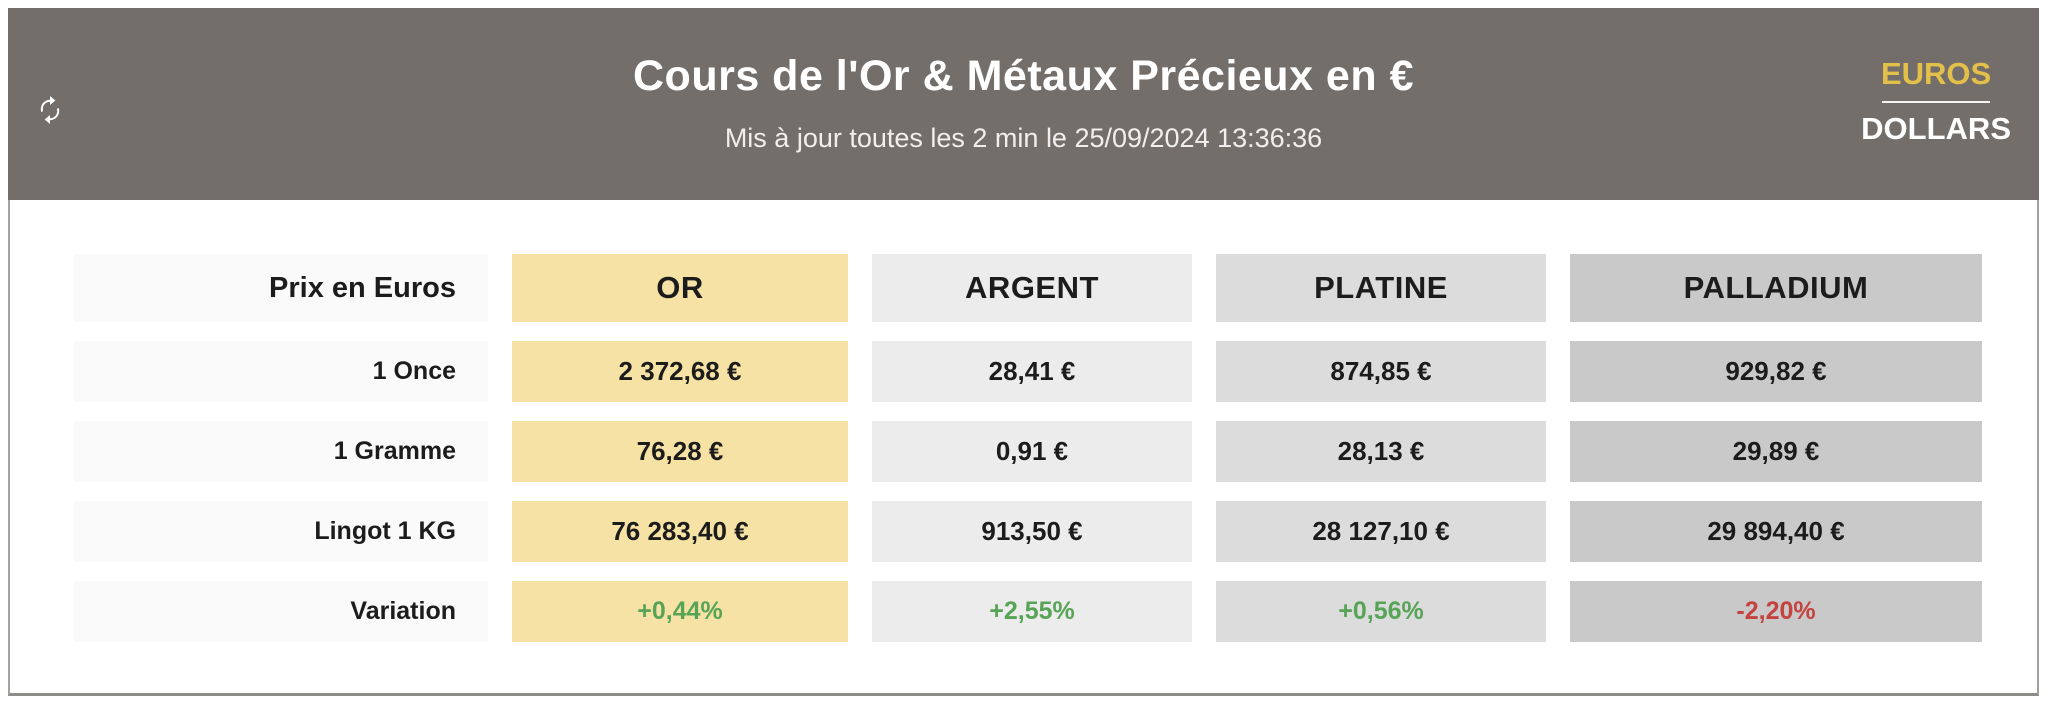  Describe the element at coordinates (1381, 451) in the screenshot. I see `price-platine-gramme: 28,13 €` at that location.